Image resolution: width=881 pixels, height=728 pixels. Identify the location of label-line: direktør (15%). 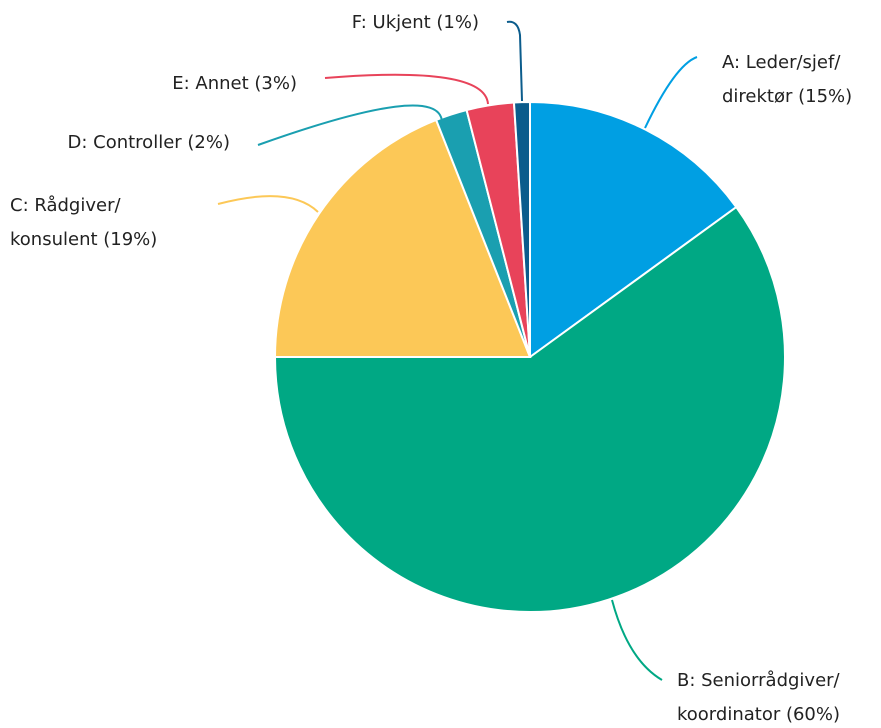
(787, 96).